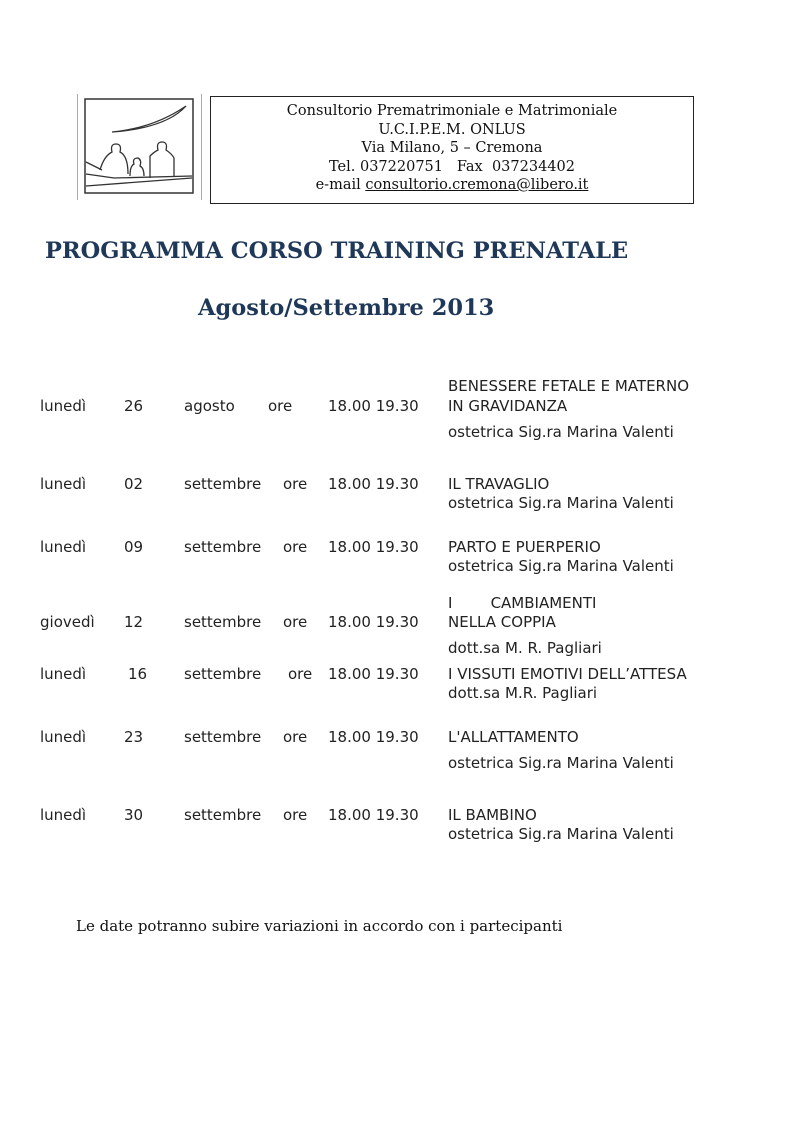 The image size is (794, 1123). Describe the element at coordinates (337, 251) in the screenshot. I see `page-title: PROGRAMMA CORSO TRAINING PRENATALE` at that location.